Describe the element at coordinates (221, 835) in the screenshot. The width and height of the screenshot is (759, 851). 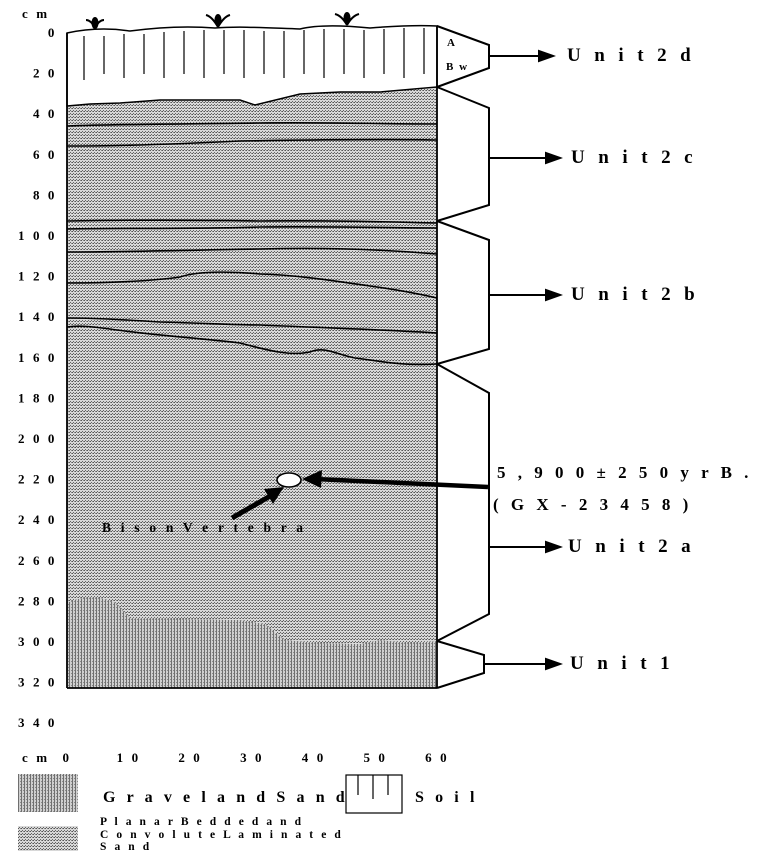
I see `legend-planar-line2: C o n v o l u t e L a m i n a t e d` at that location.